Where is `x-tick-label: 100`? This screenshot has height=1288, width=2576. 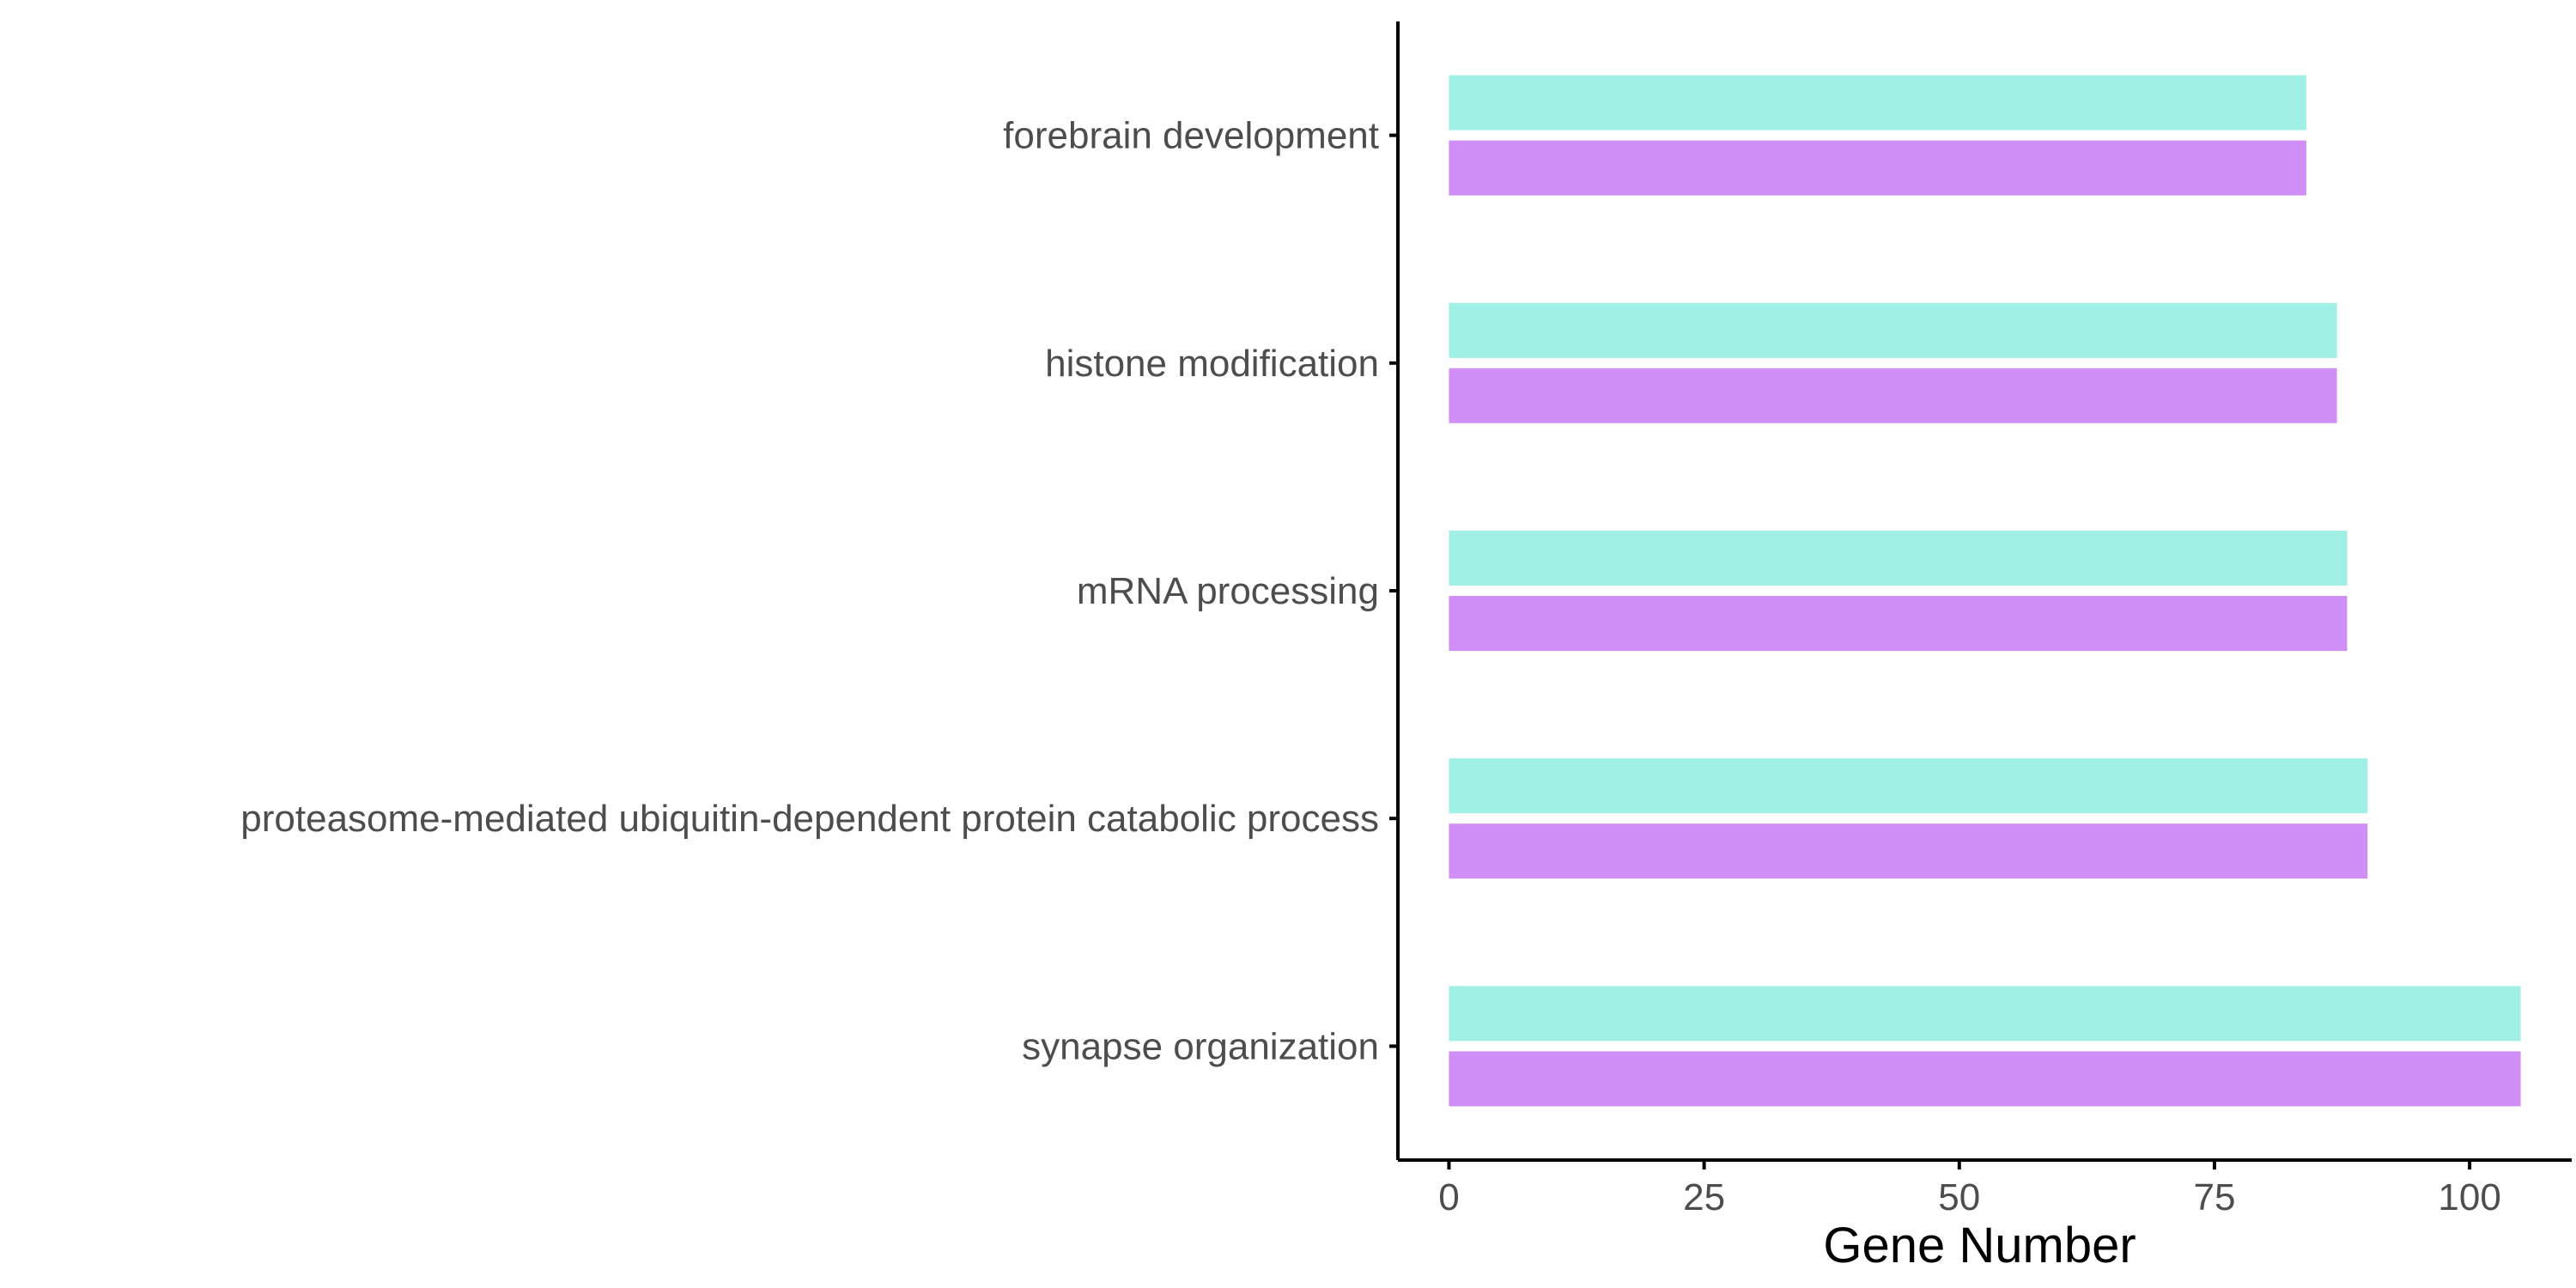
x-tick-label: 100 is located at coordinates (2469, 1197).